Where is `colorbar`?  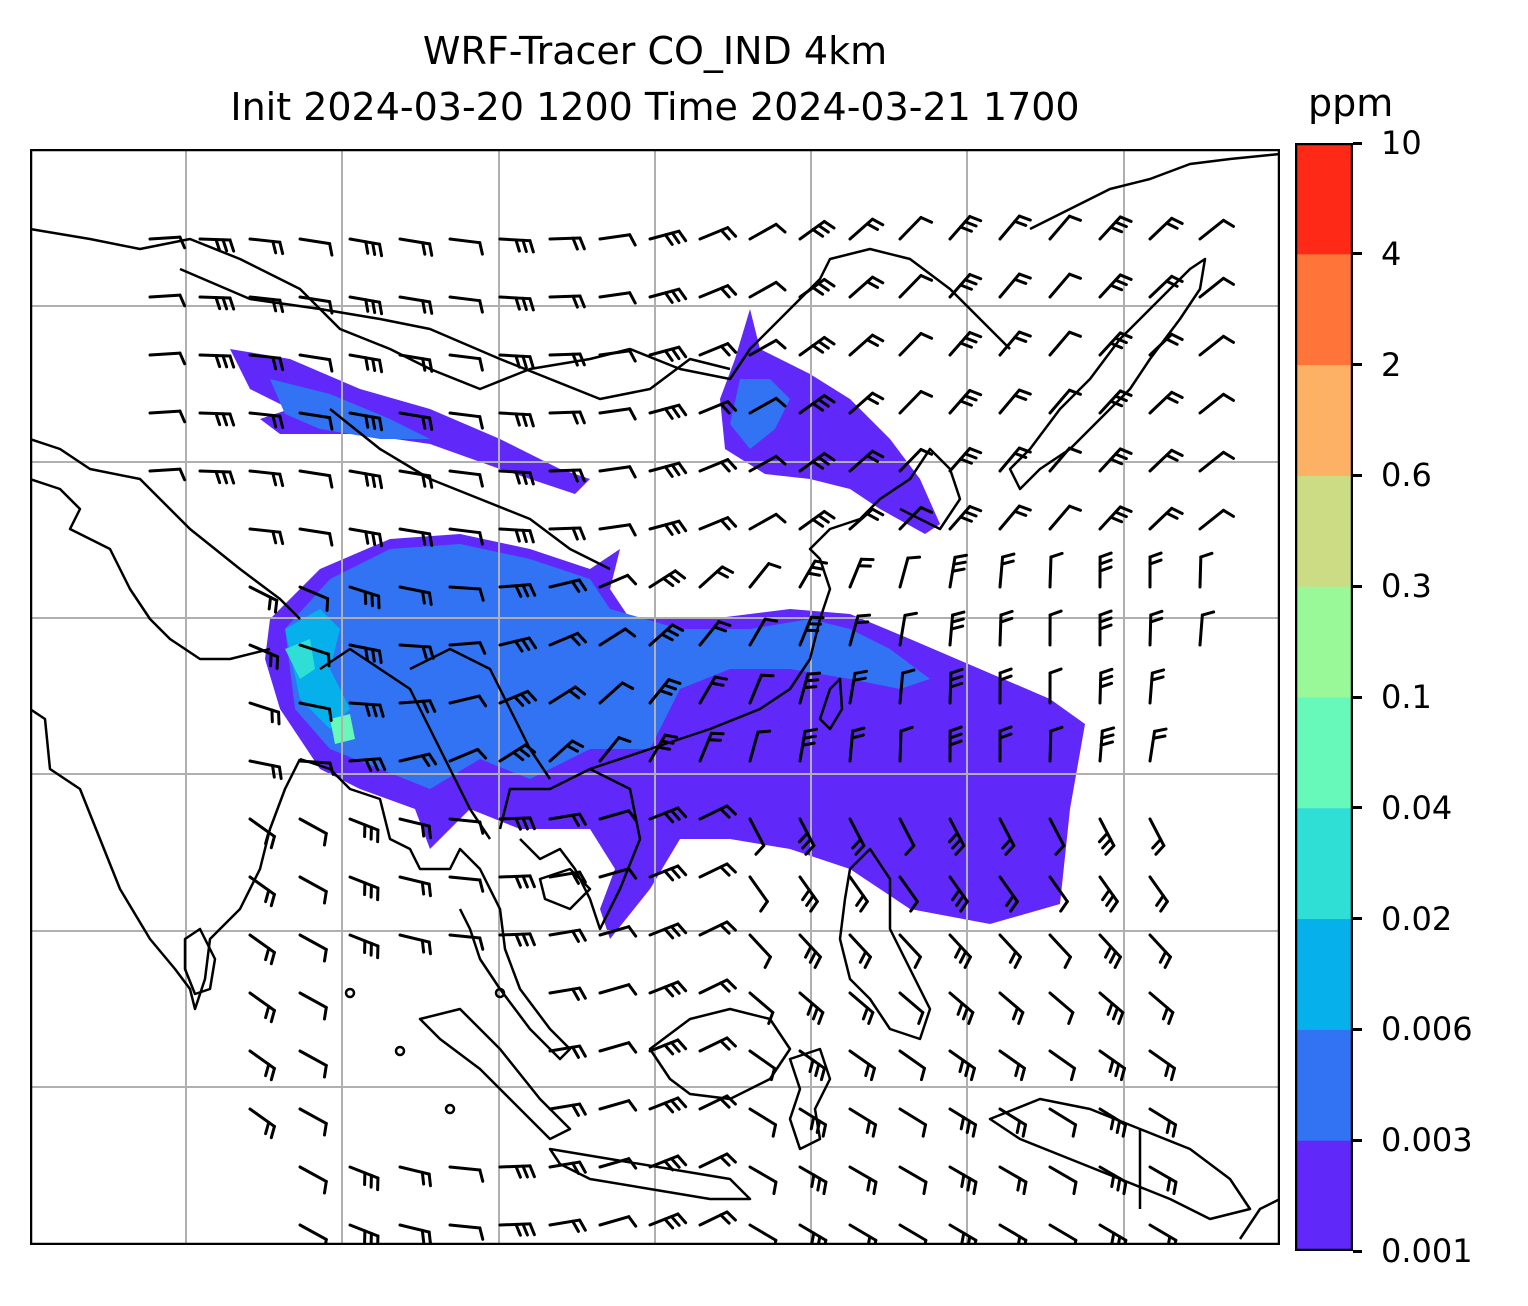 colorbar is located at coordinates (1324, 697).